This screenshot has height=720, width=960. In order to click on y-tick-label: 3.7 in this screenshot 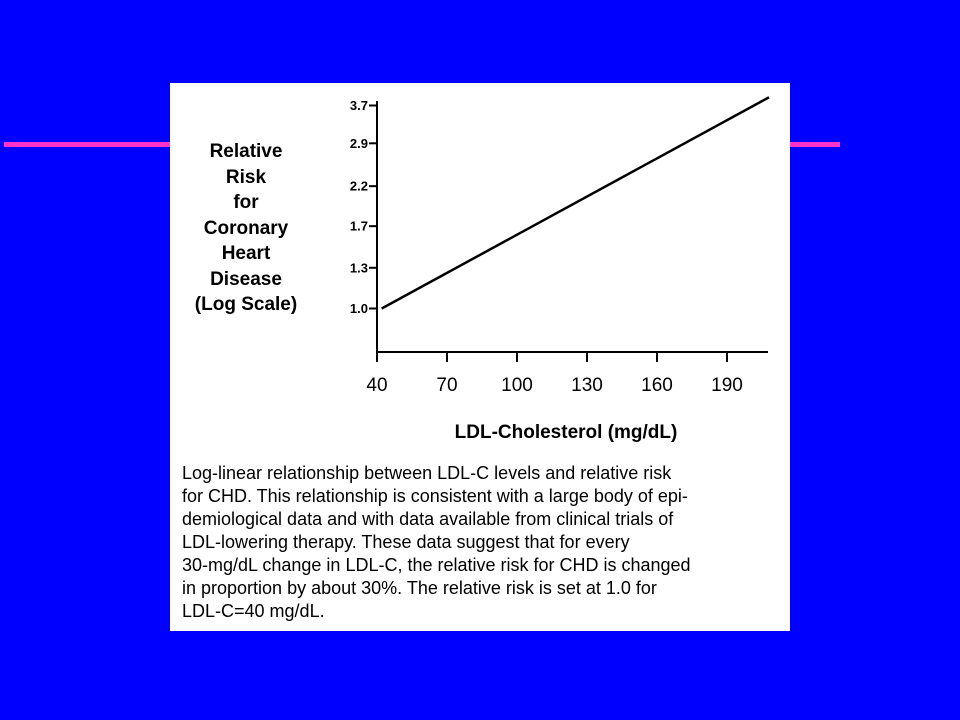, I will do `click(359, 105)`.